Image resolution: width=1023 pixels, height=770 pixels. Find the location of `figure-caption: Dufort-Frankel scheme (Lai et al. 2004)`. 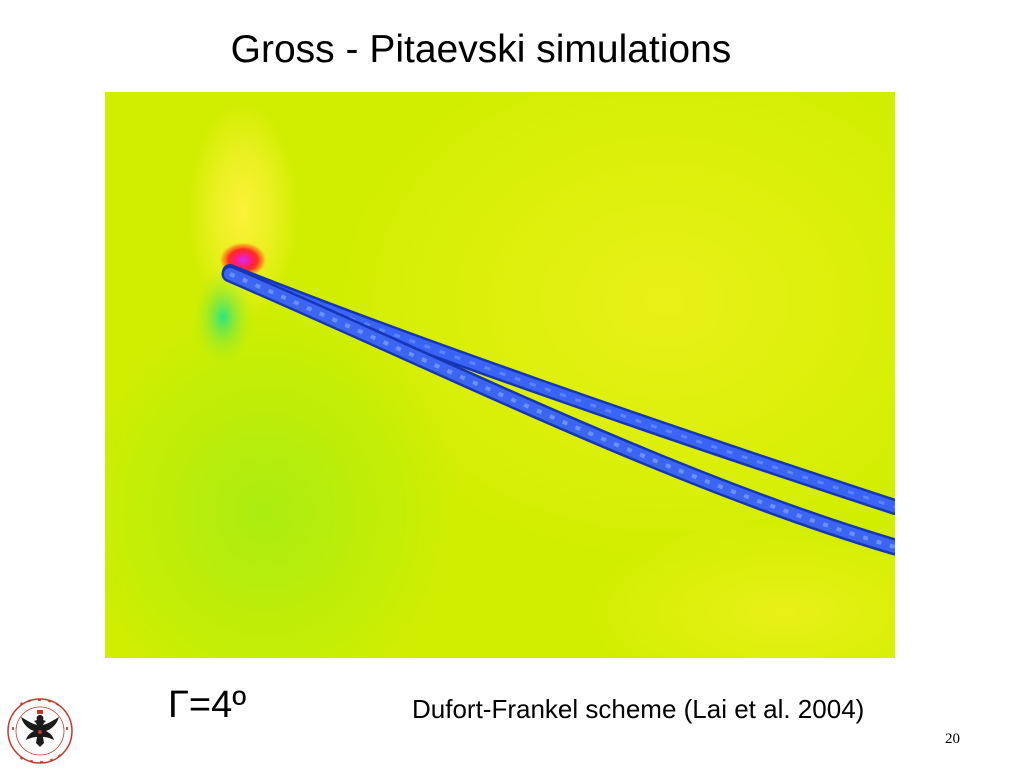

figure-caption: Dufort-Frankel scheme (Lai et al. 2004) is located at coordinates (638, 709).